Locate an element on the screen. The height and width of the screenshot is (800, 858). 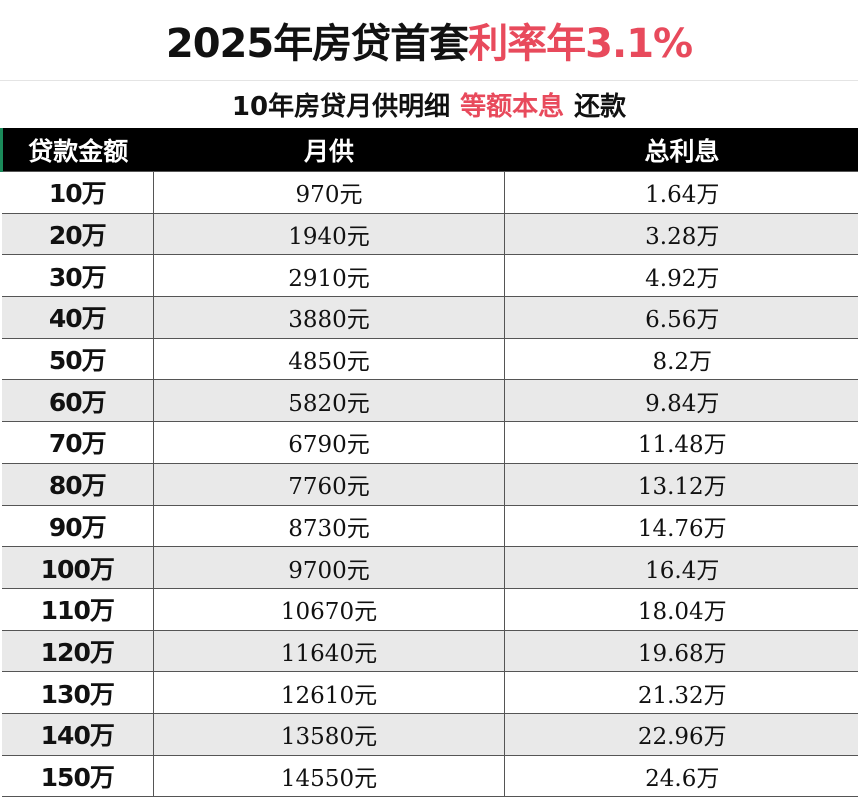
table-row: 40万 3880元 6.56万 is located at coordinates (429, 317).